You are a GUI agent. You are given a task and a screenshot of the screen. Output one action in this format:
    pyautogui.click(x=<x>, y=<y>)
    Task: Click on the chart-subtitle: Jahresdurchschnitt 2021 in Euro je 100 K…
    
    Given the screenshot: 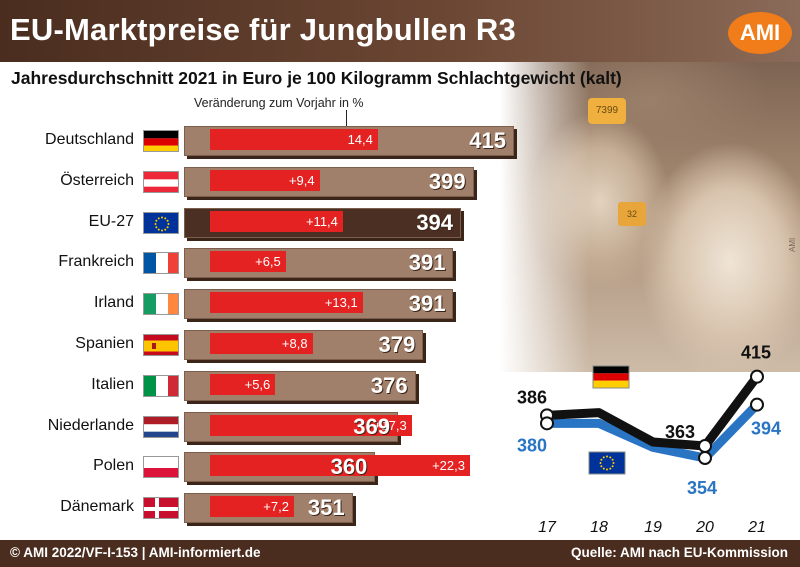 What is the action you would take?
    pyautogui.click(x=316, y=78)
    